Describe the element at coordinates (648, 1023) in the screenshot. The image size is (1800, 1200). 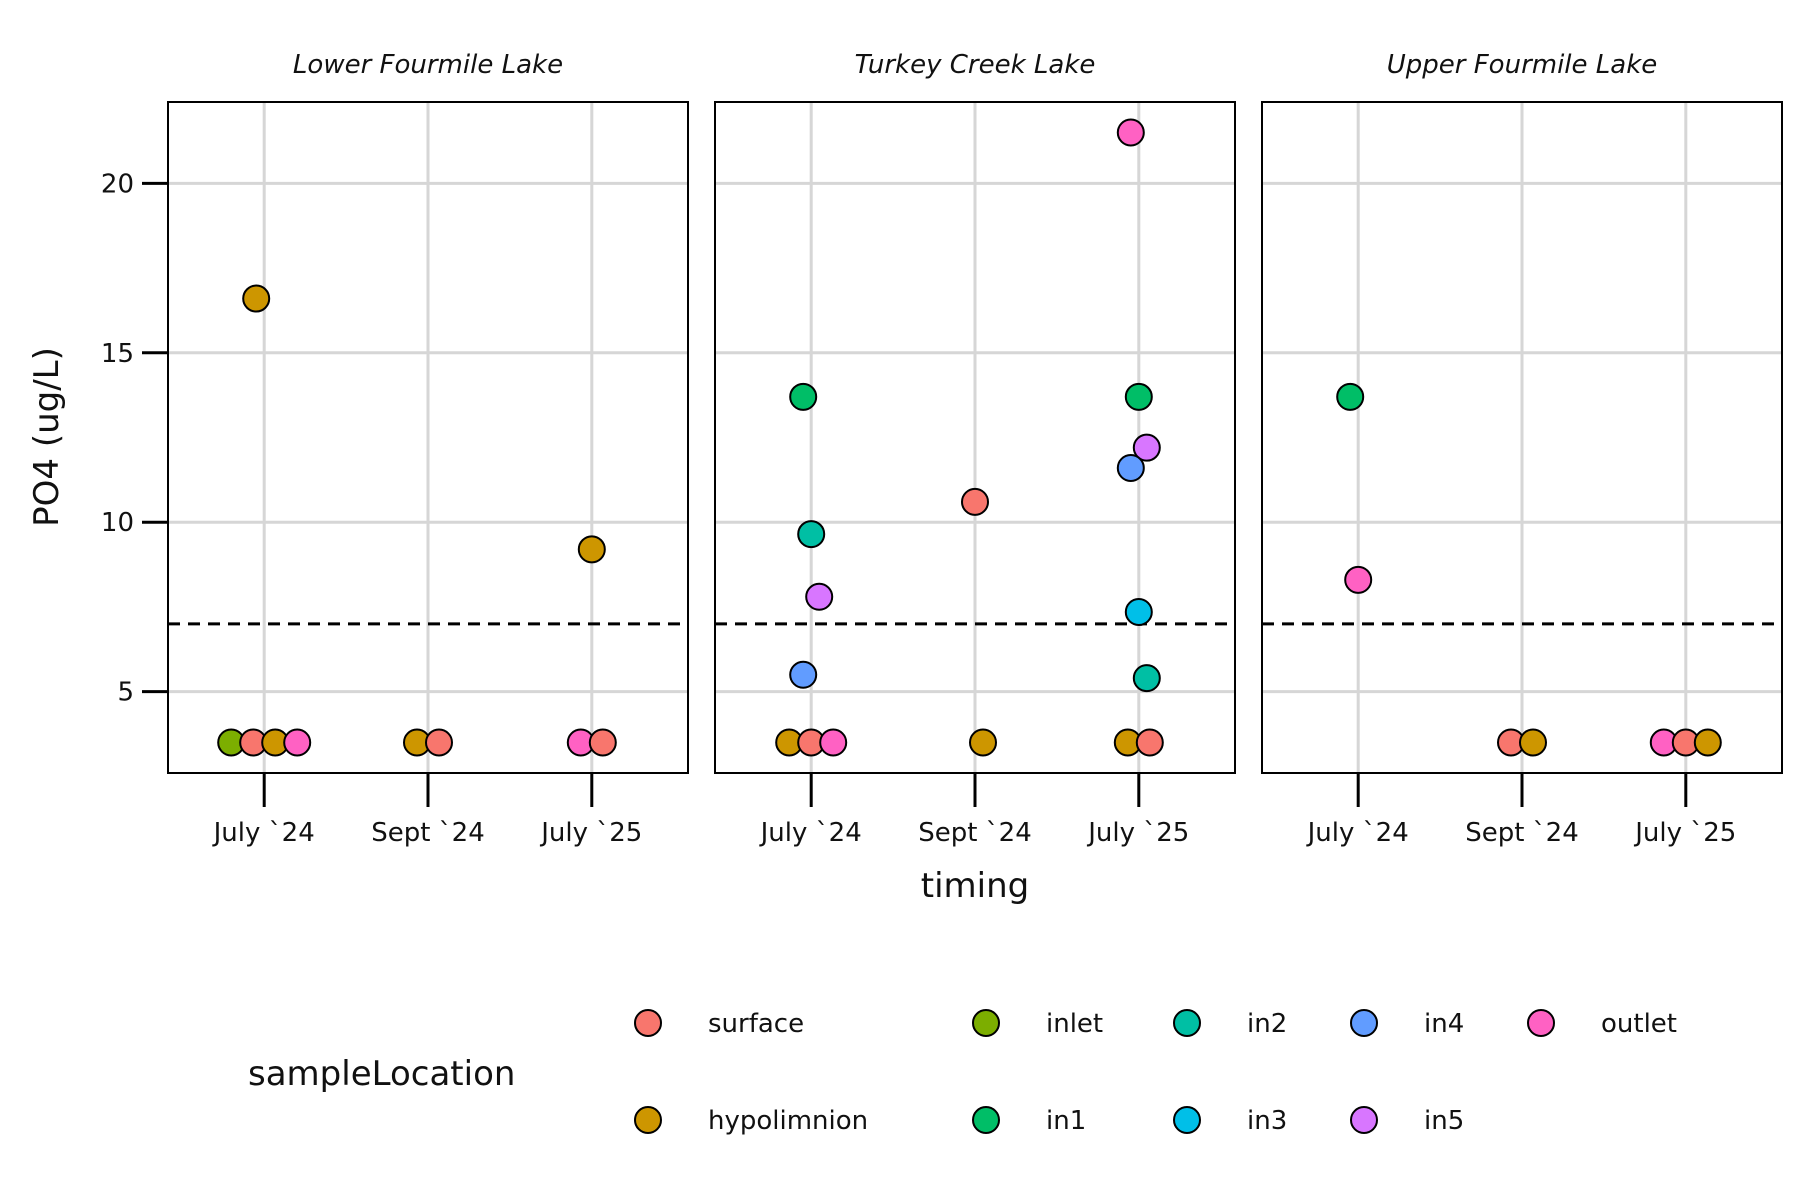
I see `legend-key-surface` at that location.